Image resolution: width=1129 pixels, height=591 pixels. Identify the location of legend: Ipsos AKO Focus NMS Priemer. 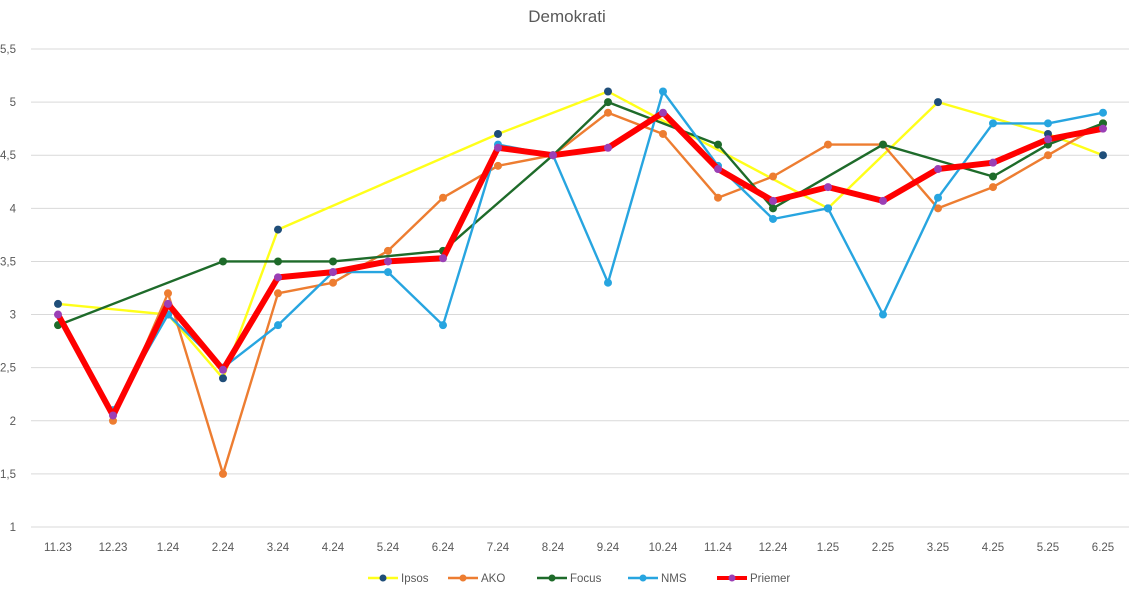
(579, 579).